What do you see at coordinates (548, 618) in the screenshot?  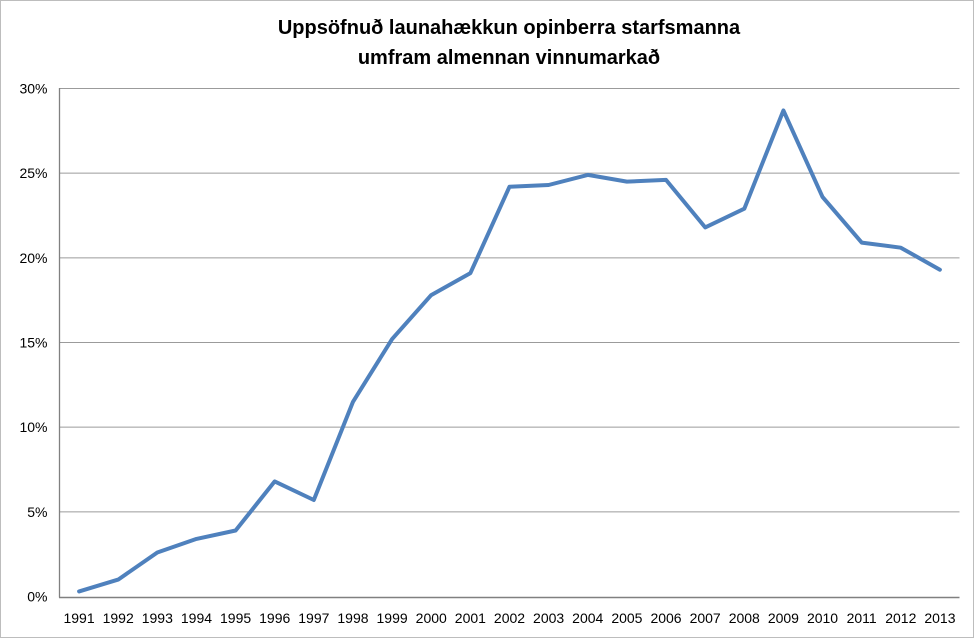 I see `x-tick-label: 2003` at bounding box center [548, 618].